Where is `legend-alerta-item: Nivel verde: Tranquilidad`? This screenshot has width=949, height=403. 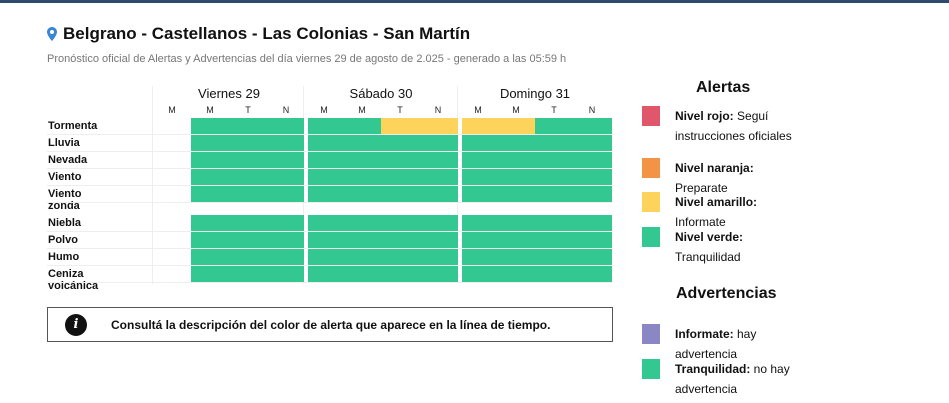 legend-alerta-item: Nivel verde: Tranquilidad is located at coordinates (723, 247).